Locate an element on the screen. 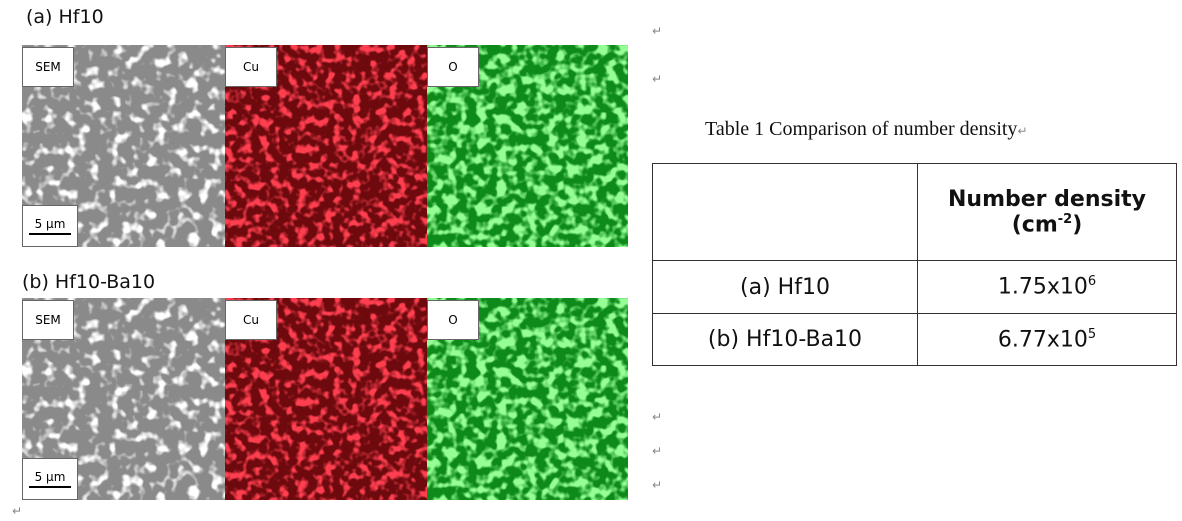 This screenshot has width=1182, height=521. header-text: Number density is located at coordinates (1047, 199).